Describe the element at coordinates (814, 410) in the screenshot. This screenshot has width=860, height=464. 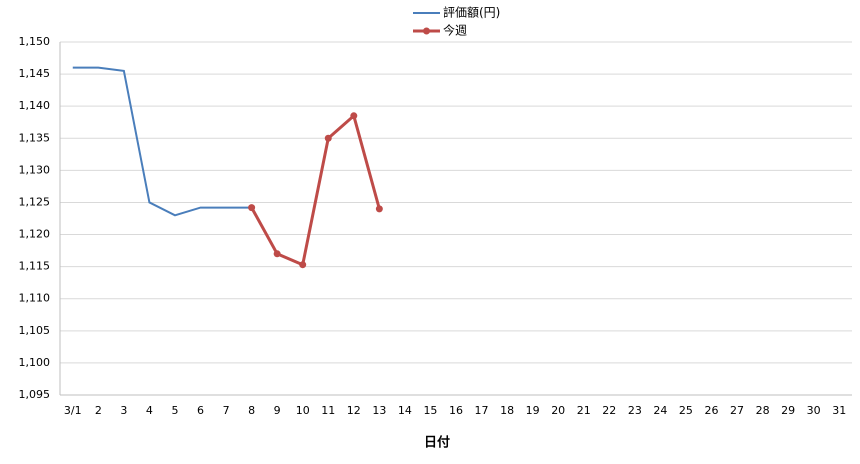
I see `x-tick-label: 30` at that location.